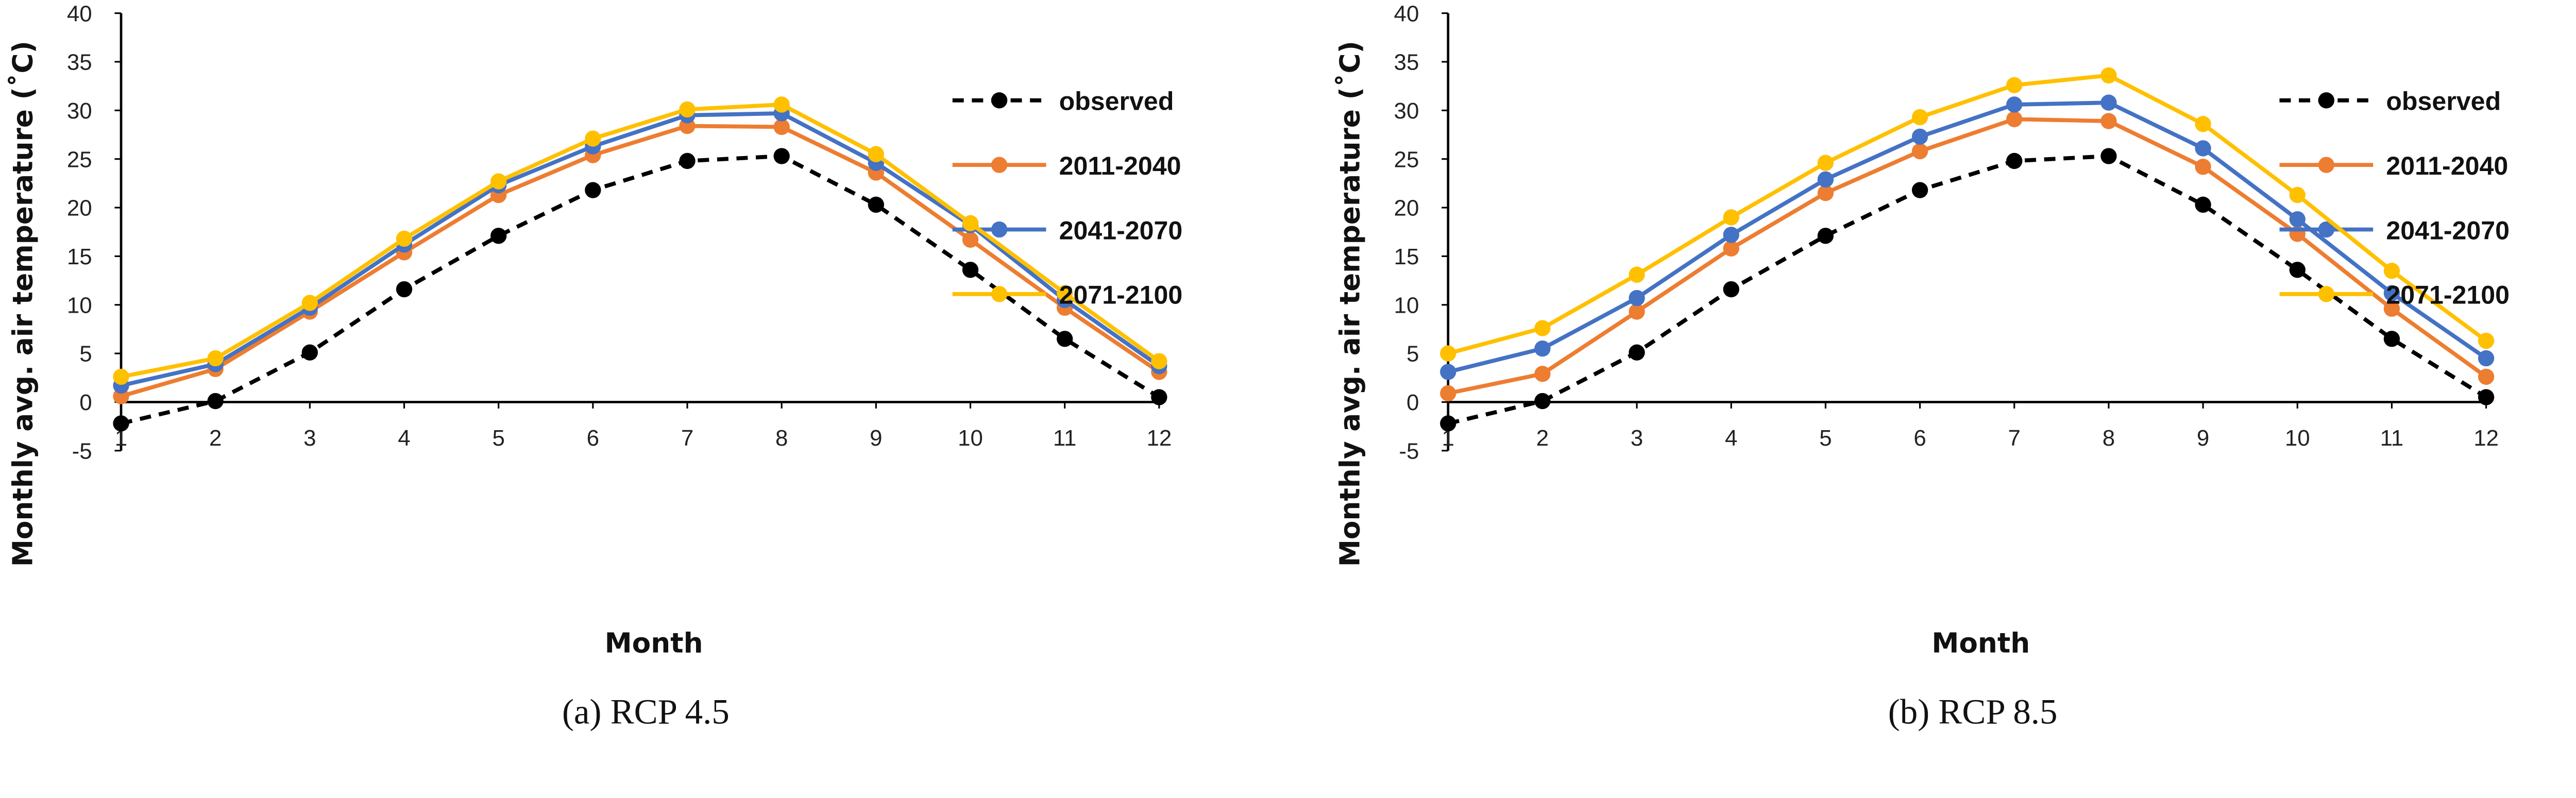  What do you see at coordinates (1406, 111) in the screenshot?
I see `y-tick-label: 30` at bounding box center [1406, 111].